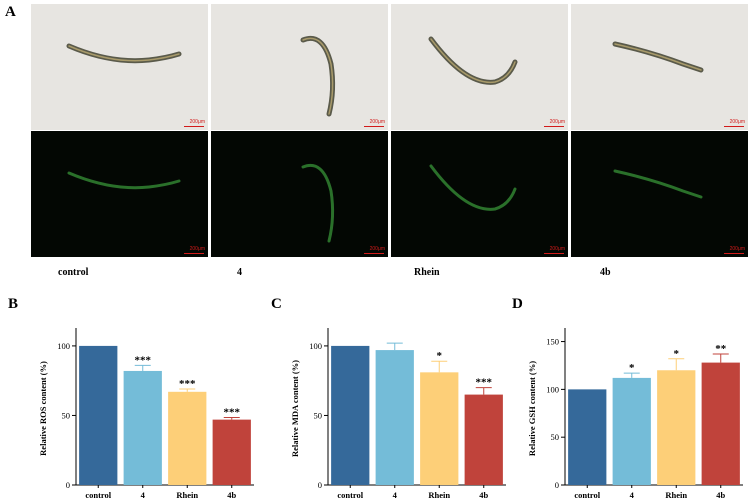 This screenshot has width=753, height=502. I want to click on brightfield-image-4b: 200μm, so click(659, 67).